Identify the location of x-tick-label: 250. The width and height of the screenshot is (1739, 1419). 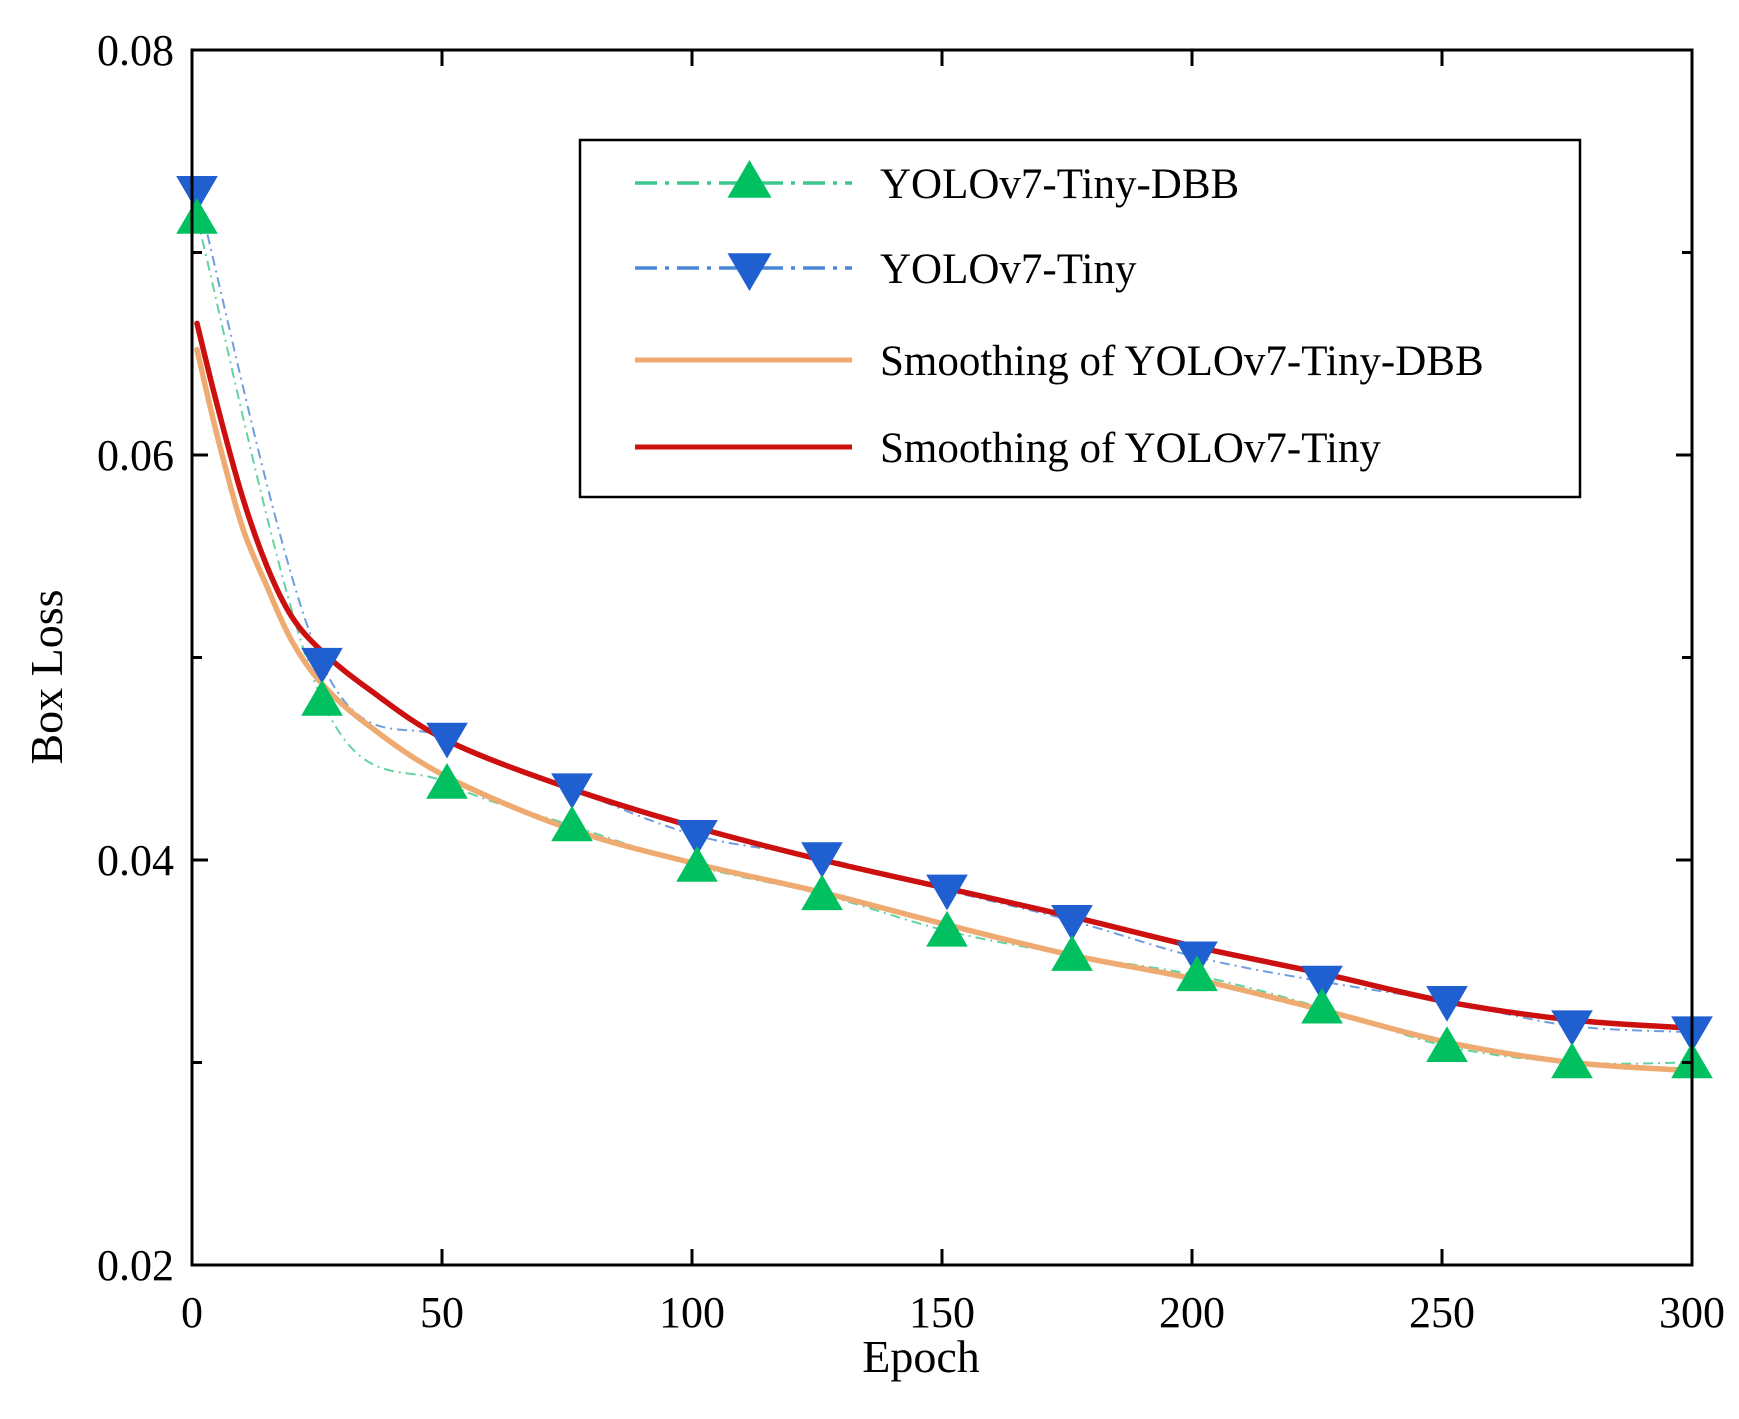
(1442, 1312).